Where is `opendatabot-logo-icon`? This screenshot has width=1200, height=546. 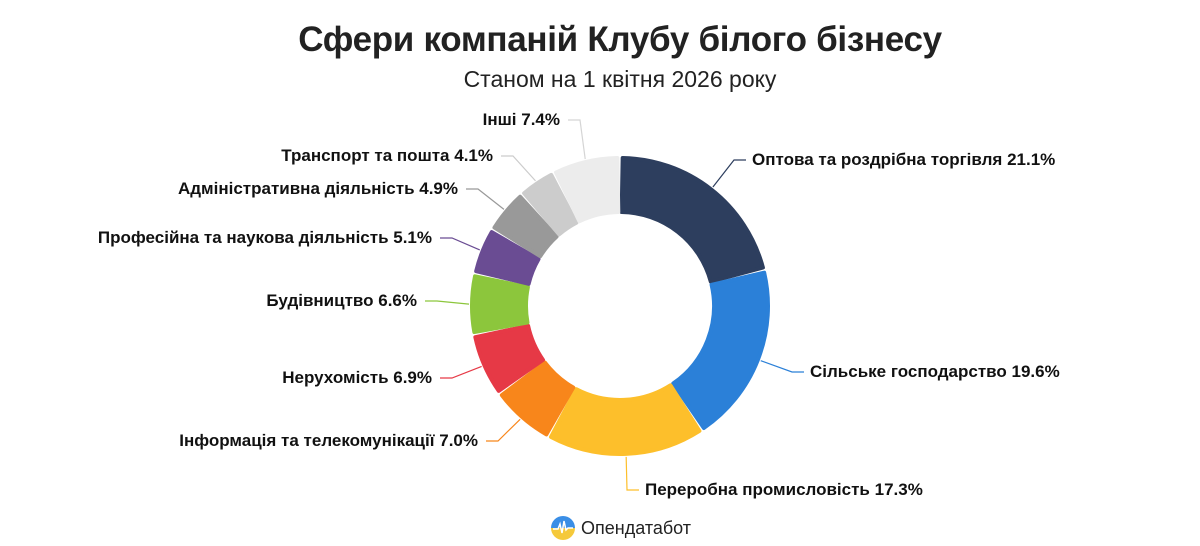
opendatabot-logo-icon is located at coordinates (563, 528).